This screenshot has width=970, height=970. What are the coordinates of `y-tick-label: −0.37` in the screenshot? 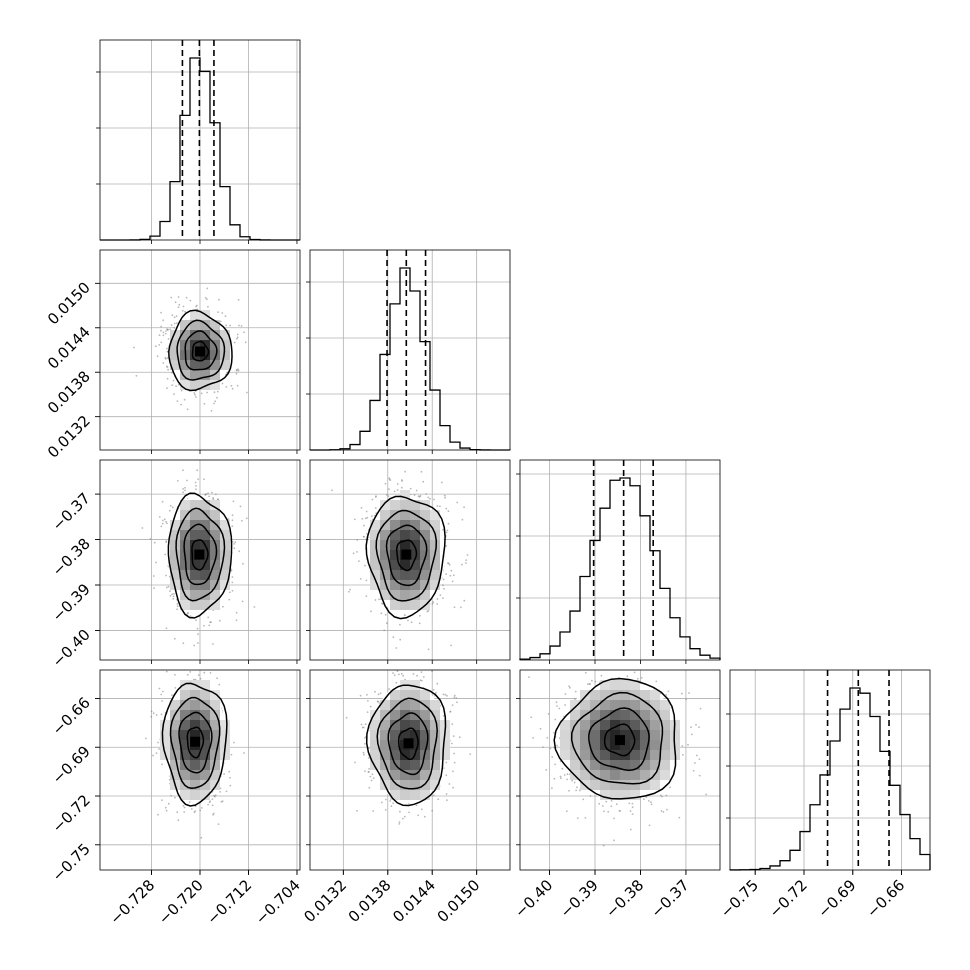 It's located at (71, 511).